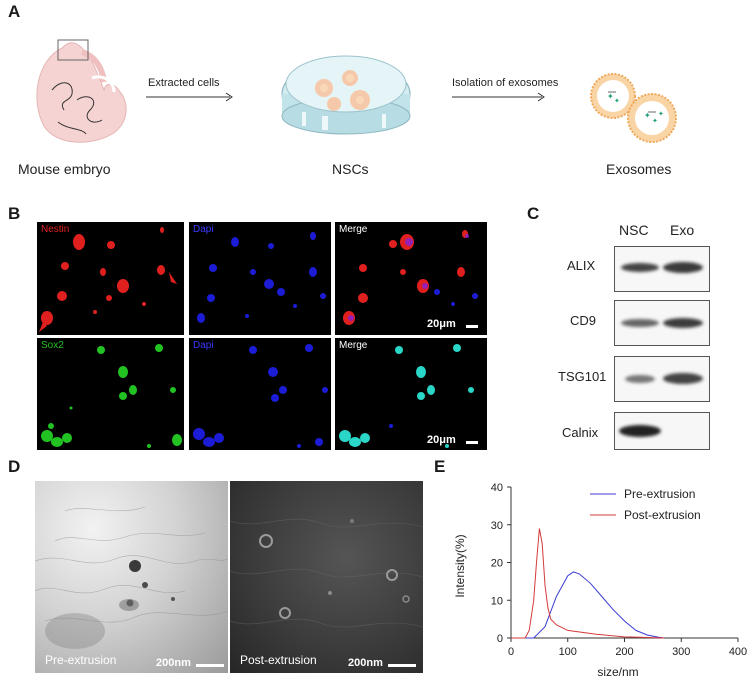  What do you see at coordinates (582, 376) in the screenshot?
I see `protein-tsg101: TSG101` at bounding box center [582, 376].